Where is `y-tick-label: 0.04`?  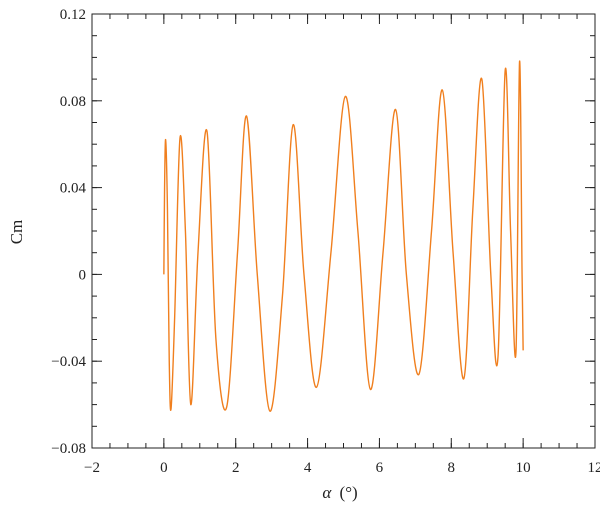
y-tick-label: 0.04 is located at coordinates (73, 189).